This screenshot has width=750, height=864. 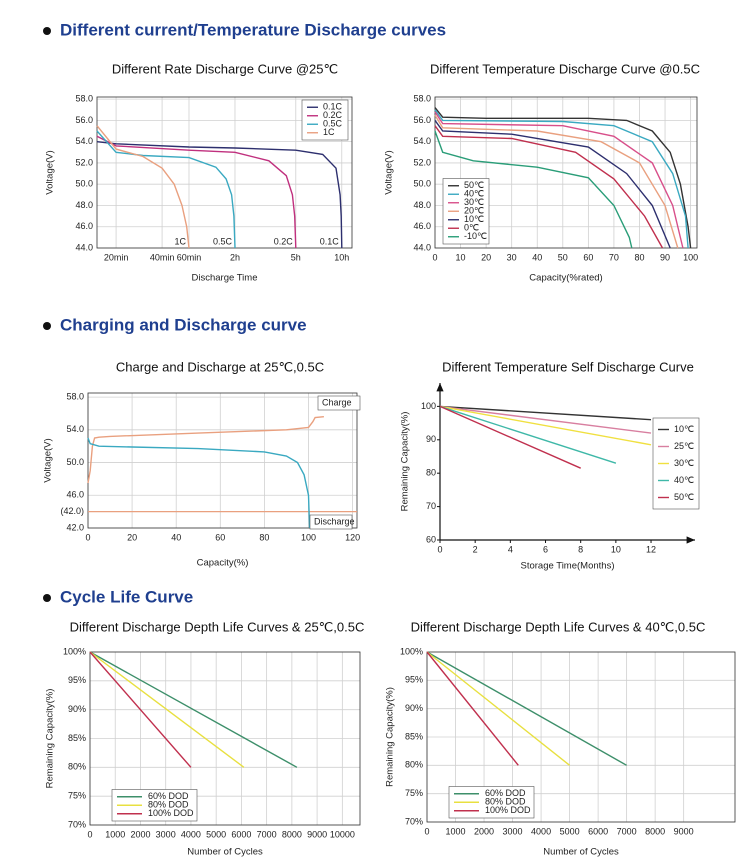 I want to click on y-tick-label: 100%, so click(x=411, y=651).